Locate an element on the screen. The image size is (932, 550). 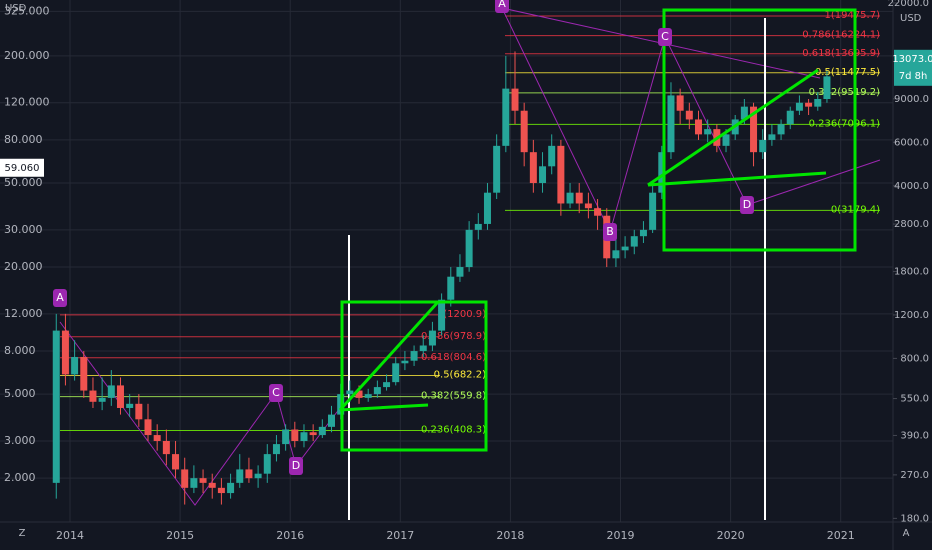
y-tick-label: 325.000 is located at coordinates (27, 10).